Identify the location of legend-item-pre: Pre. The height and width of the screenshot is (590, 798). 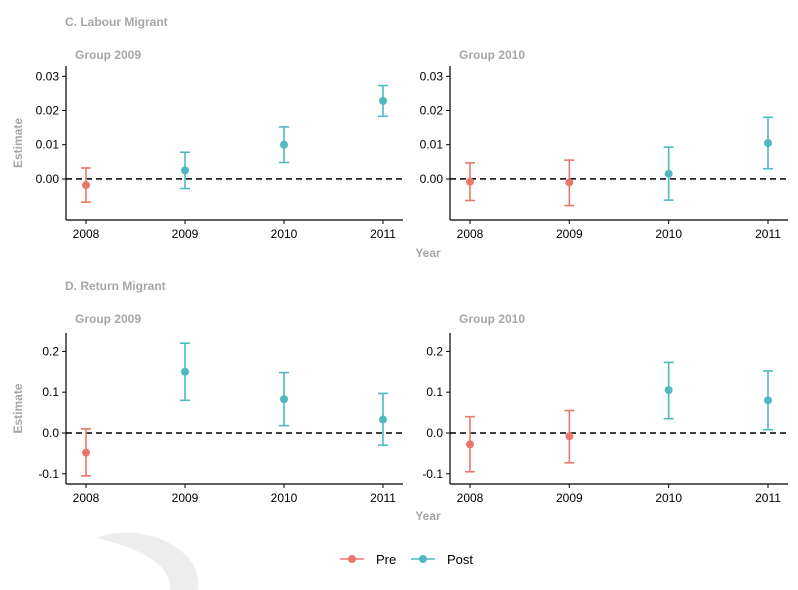
(368, 559).